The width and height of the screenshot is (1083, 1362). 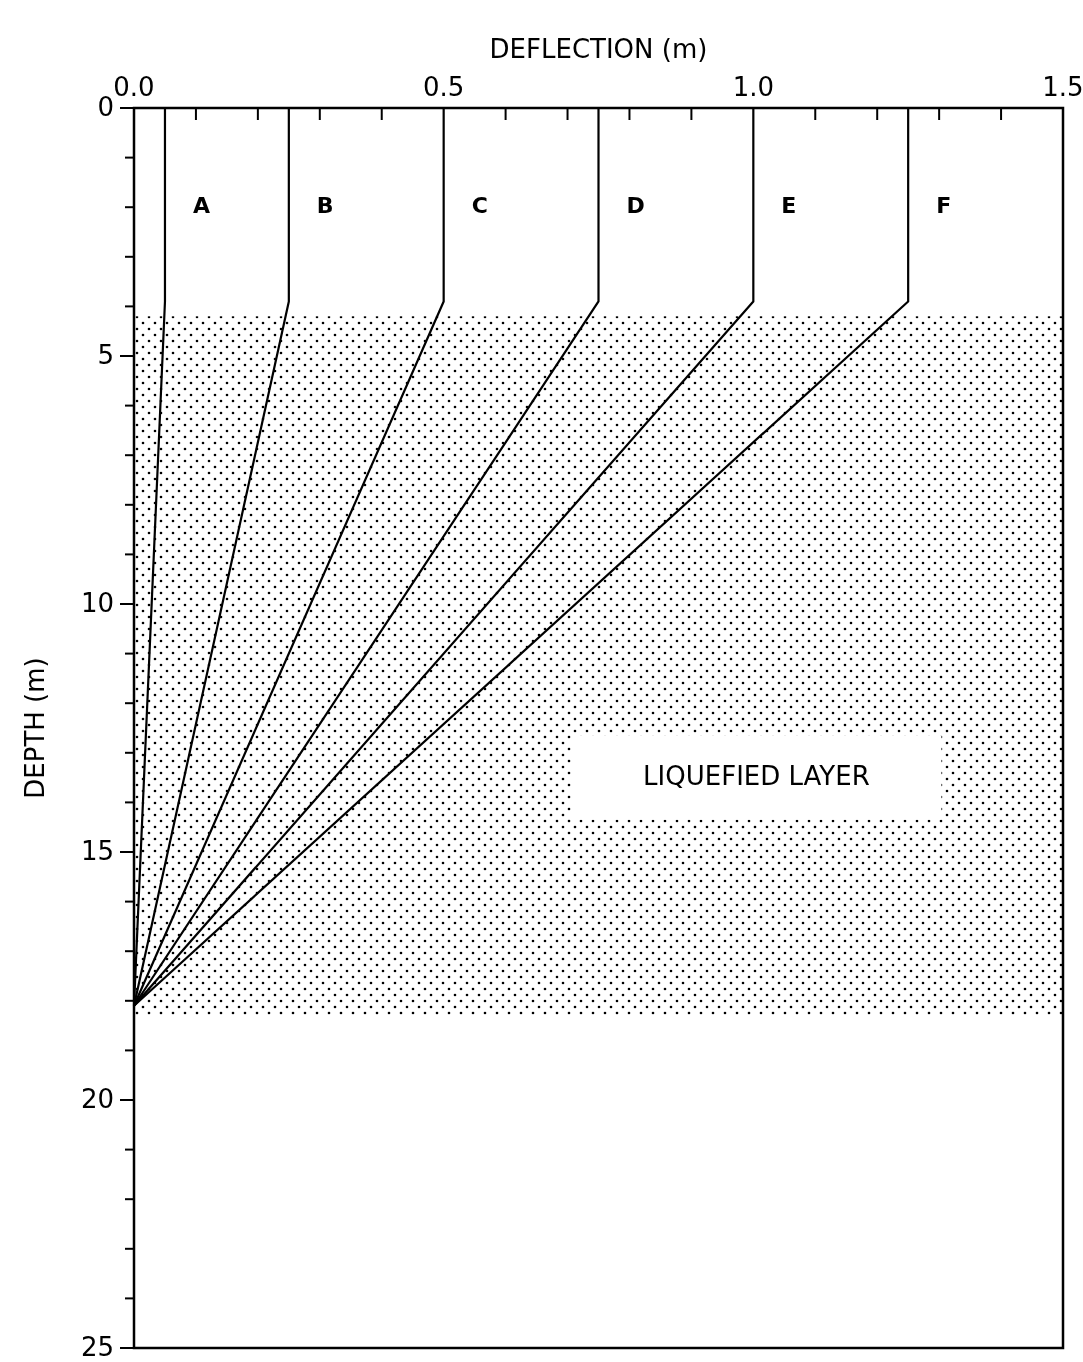 I want to click on x-tick-label: 0.0, so click(x=134, y=87).